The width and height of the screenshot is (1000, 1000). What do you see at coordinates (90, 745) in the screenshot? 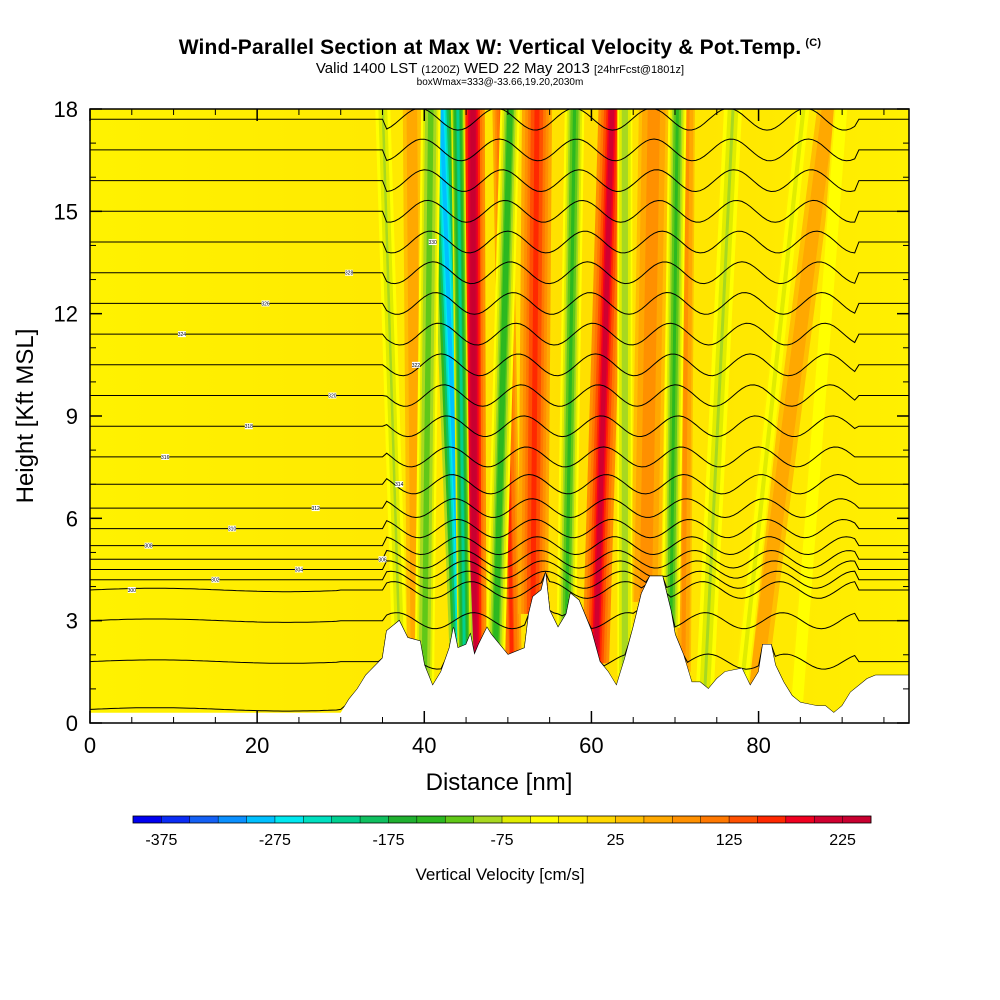
I see `x-tick-label: 0` at bounding box center [90, 745].